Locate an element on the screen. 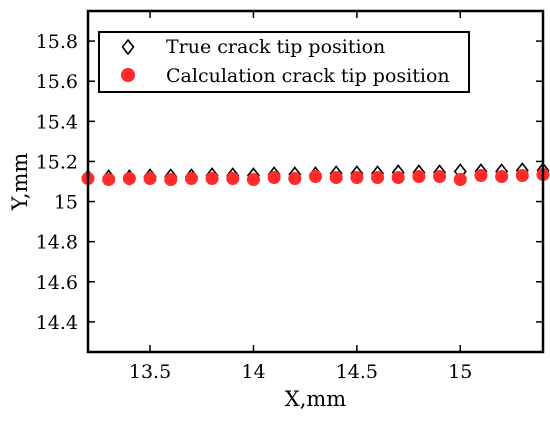  legend-circle-marker is located at coordinates (128, 75).